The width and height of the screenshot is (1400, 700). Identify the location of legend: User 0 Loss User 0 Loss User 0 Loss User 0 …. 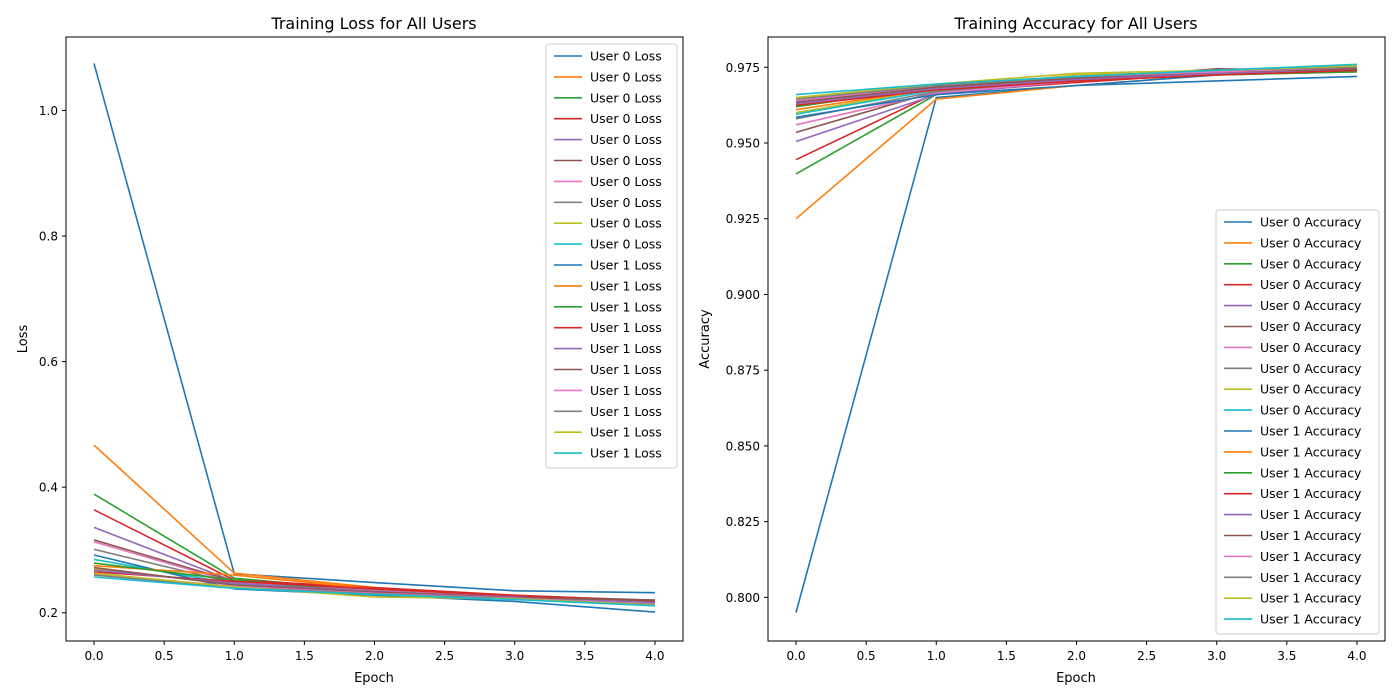
(611, 256).